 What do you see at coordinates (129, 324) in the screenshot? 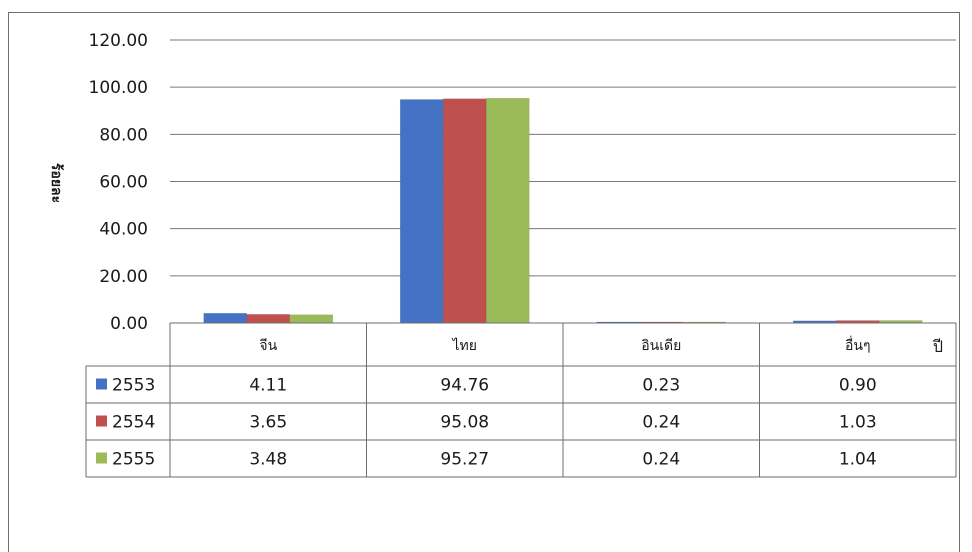
I see `y-tick-label: 0.00` at bounding box center [129, 324].